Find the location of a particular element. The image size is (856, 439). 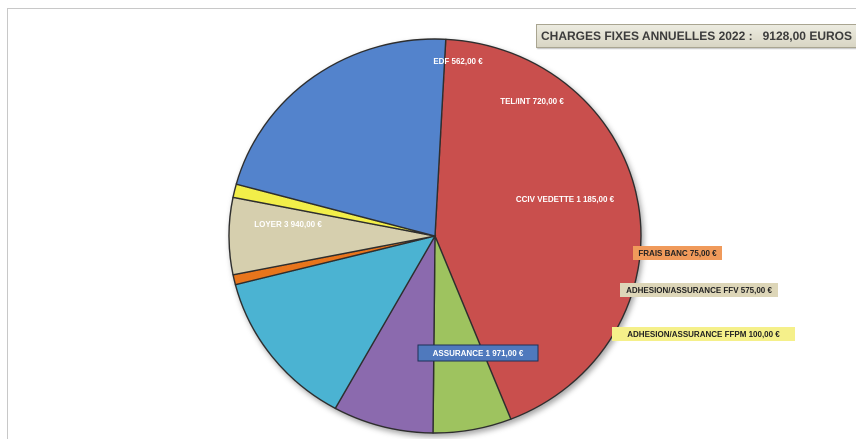

pie-slice-cciv-vedette is located at coordinates (335, 322).